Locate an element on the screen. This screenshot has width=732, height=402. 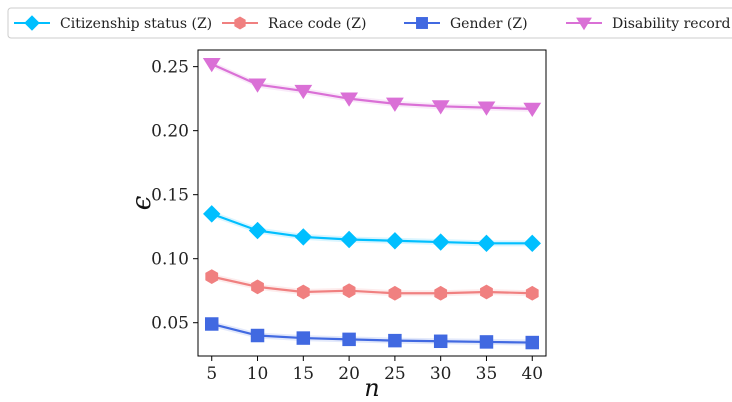
x-tick-label: 25 is located at coordinates (395, 374).